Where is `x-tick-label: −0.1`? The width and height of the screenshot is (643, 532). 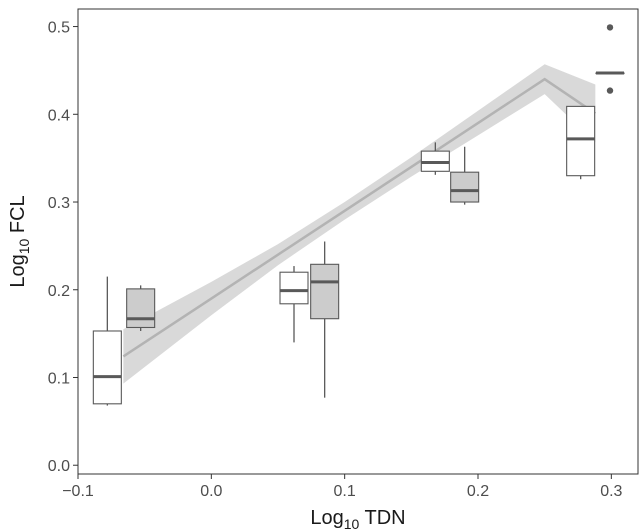 x-tick-label: −0.1 is located at coordinates (78, 491).